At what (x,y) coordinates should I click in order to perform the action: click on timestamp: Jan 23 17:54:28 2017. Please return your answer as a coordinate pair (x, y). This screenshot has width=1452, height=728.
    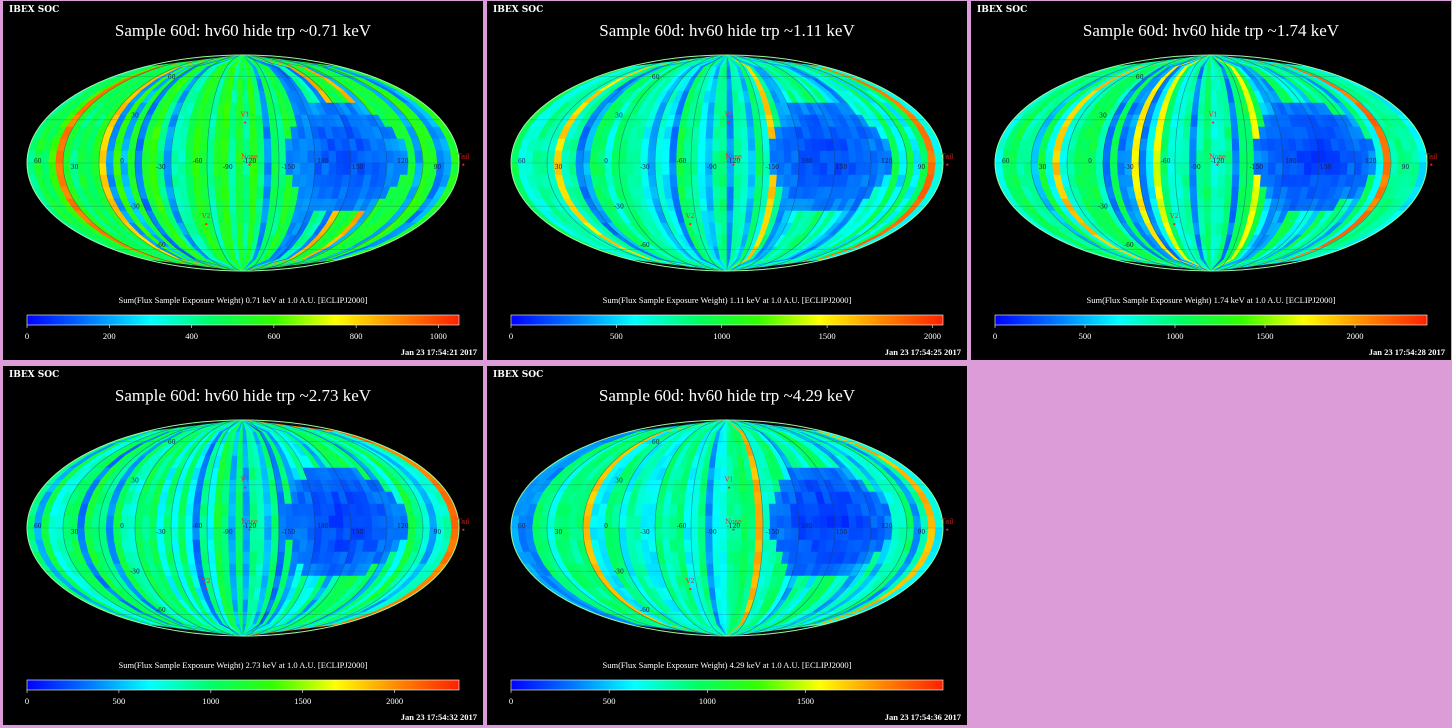
    Looking at the image, I should click on (1406, 352).